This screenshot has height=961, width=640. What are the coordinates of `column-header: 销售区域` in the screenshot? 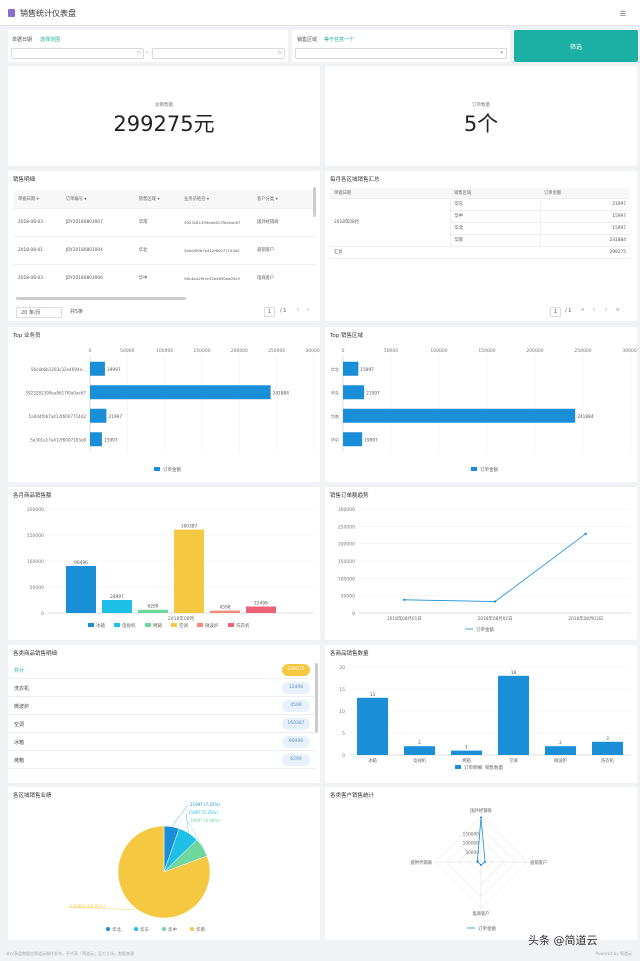 It's located at (495, 193).